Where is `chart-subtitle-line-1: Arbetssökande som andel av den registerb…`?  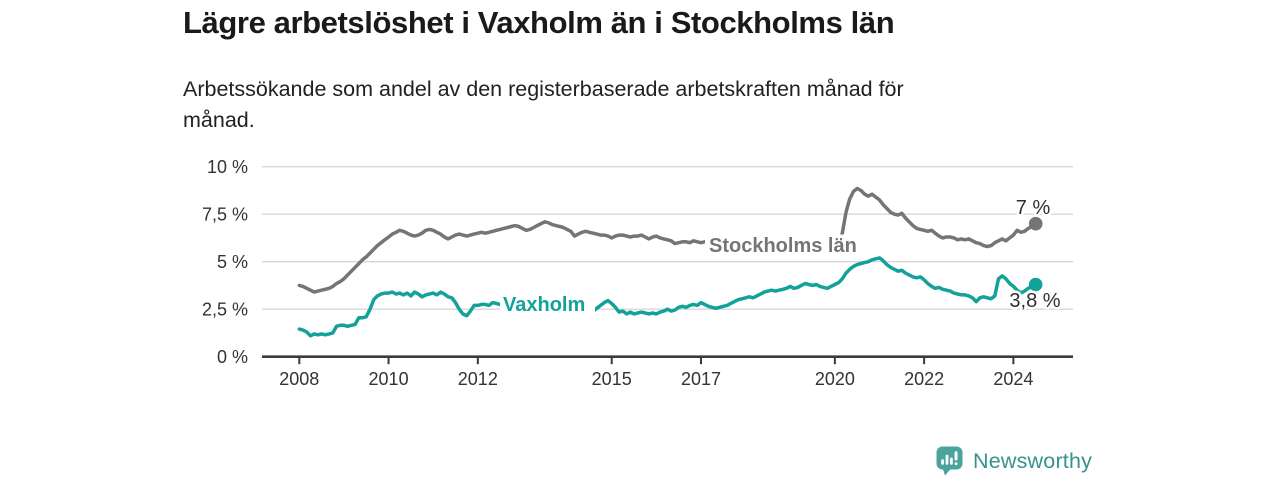 chart-subtitle-line-1: Arbetssökande som andel av den registerb… is located at coordinates (543, 89).